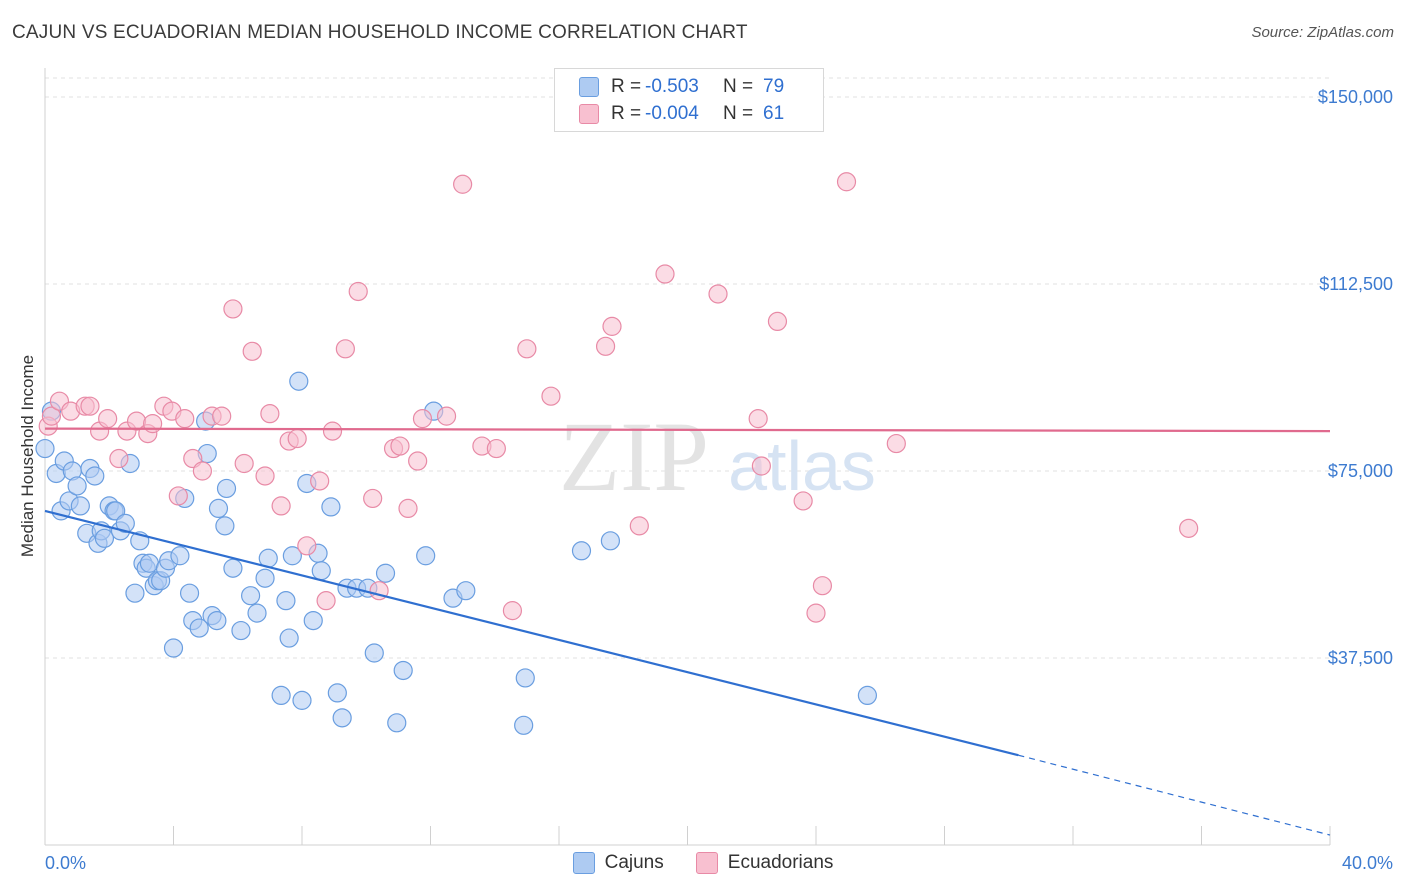  Describe the element at coordinates (626, 86) in the screenshot. I see `legend-r-label: R =` at that location.